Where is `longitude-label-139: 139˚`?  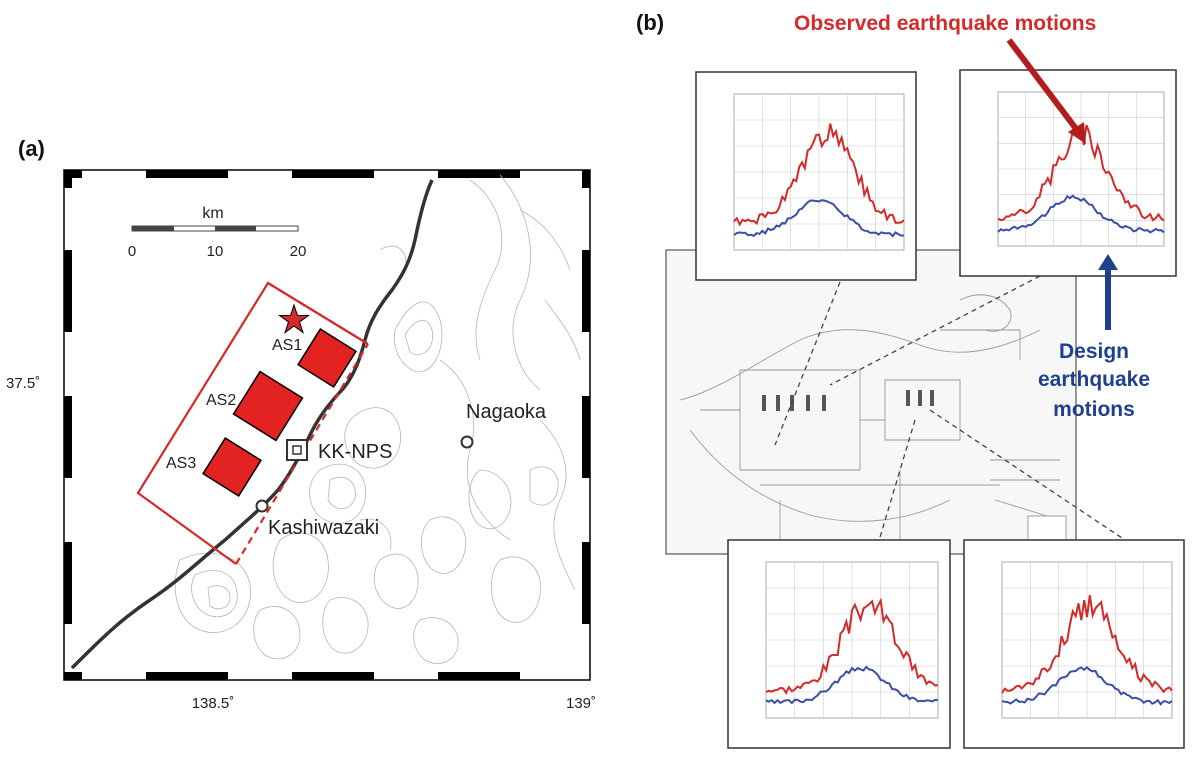 longitude-label-139: 139˚ is located at coordinates (581, 703).